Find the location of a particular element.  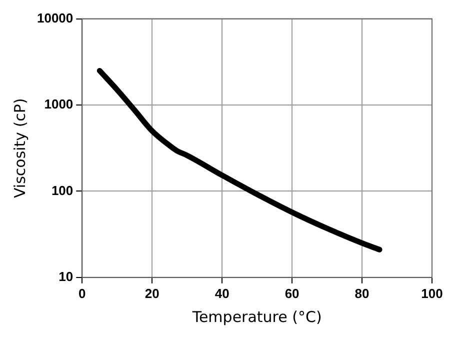

x-tick-label: 60 is located at coordinates (292, 293).